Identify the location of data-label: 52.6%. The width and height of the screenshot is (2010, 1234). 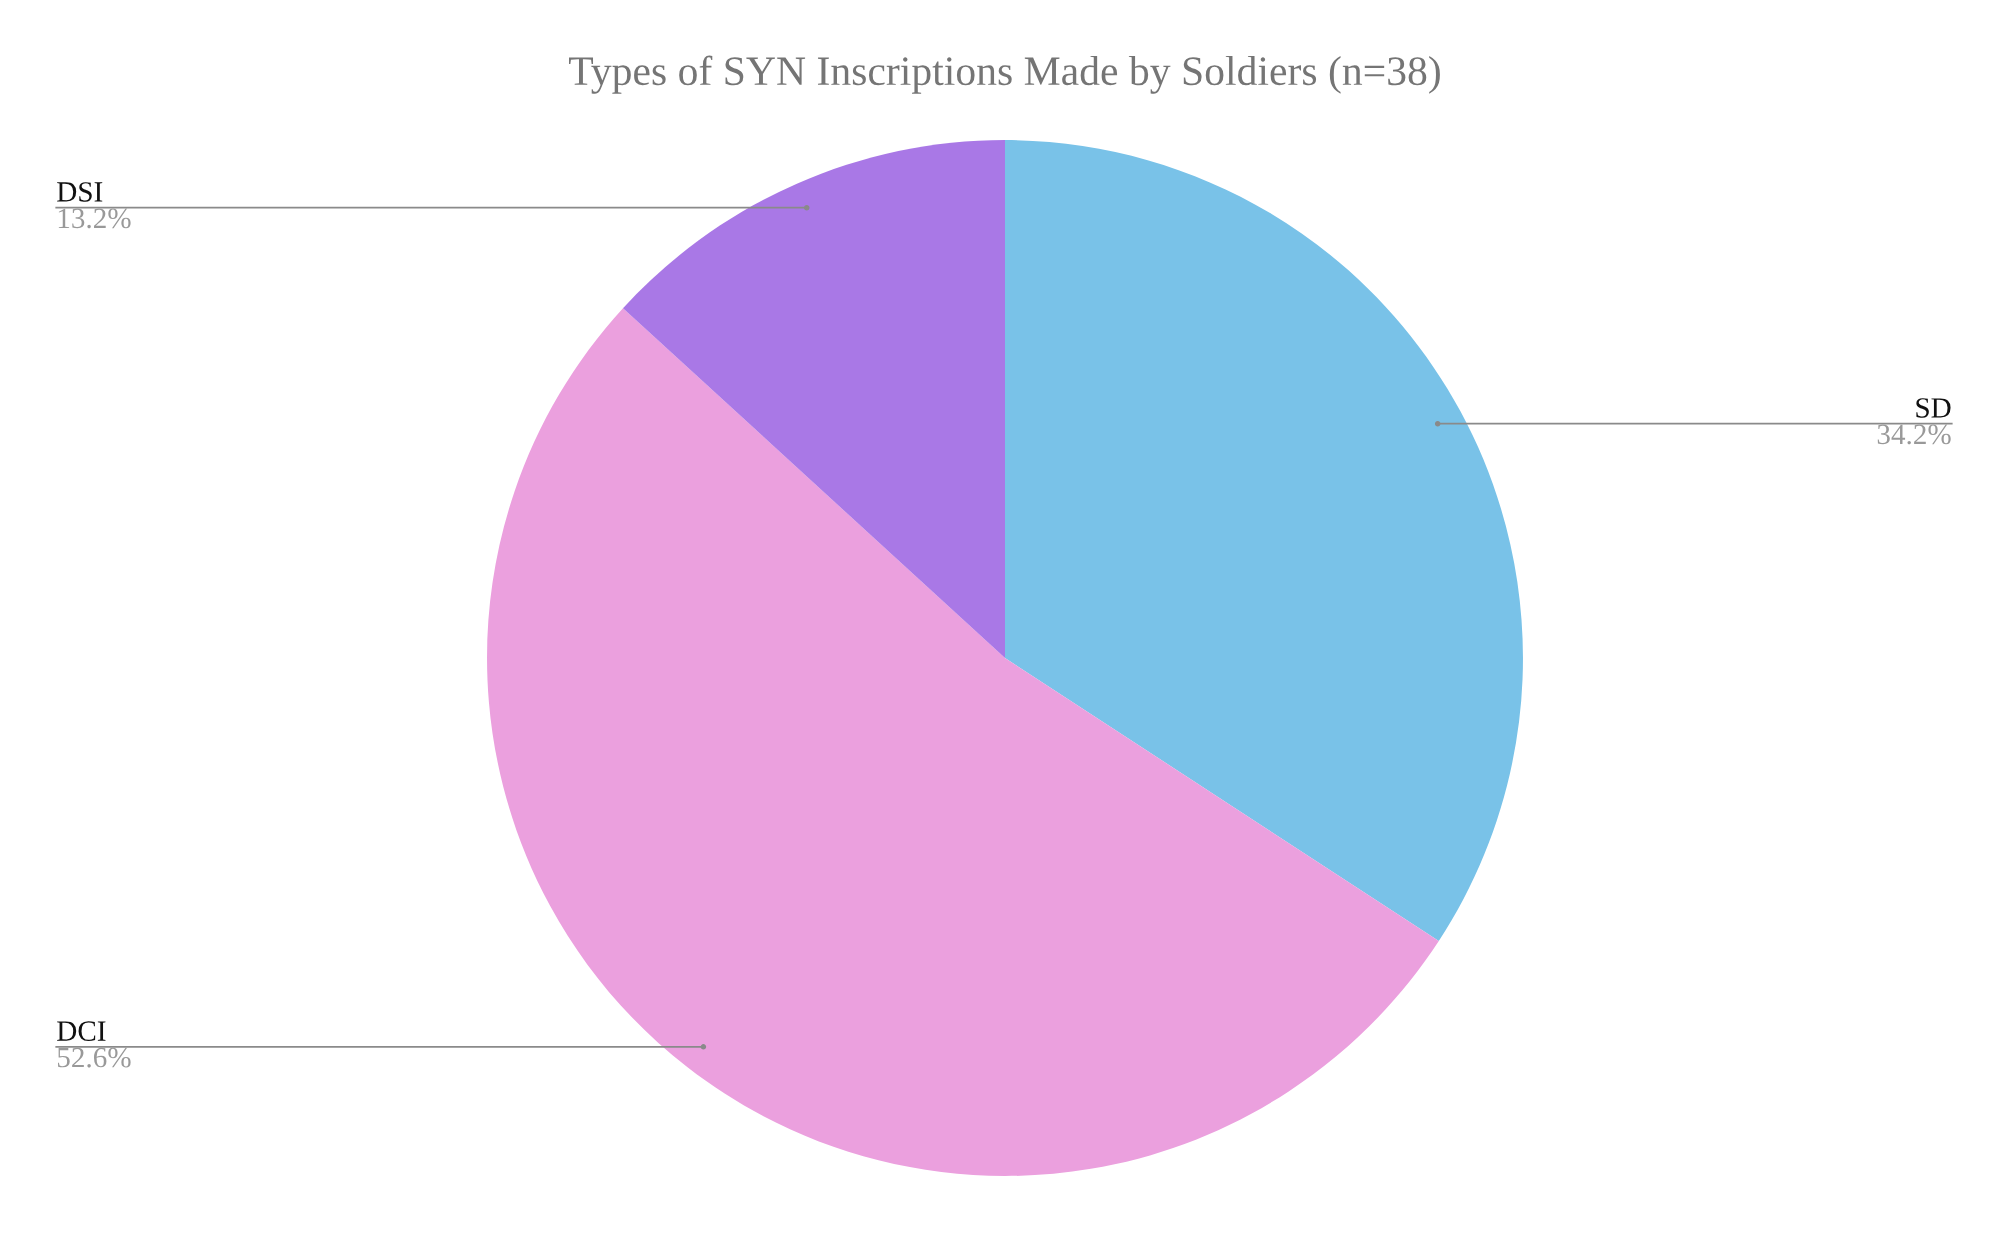
(94, 1057).